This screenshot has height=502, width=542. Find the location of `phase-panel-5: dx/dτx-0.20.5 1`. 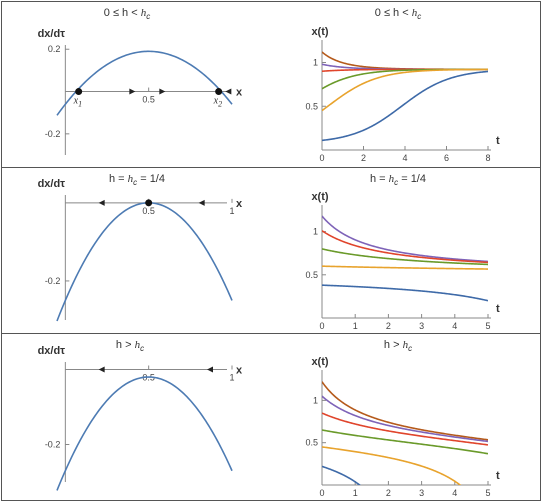

phase-panel-5: dx/dτx-0.20.5 1 is located at coordinates (140, 418).